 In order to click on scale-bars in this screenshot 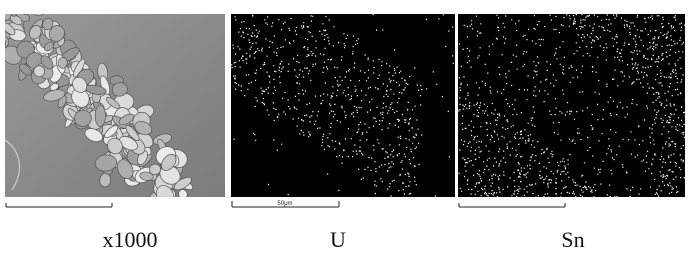, I will do `click(285, 204)`.